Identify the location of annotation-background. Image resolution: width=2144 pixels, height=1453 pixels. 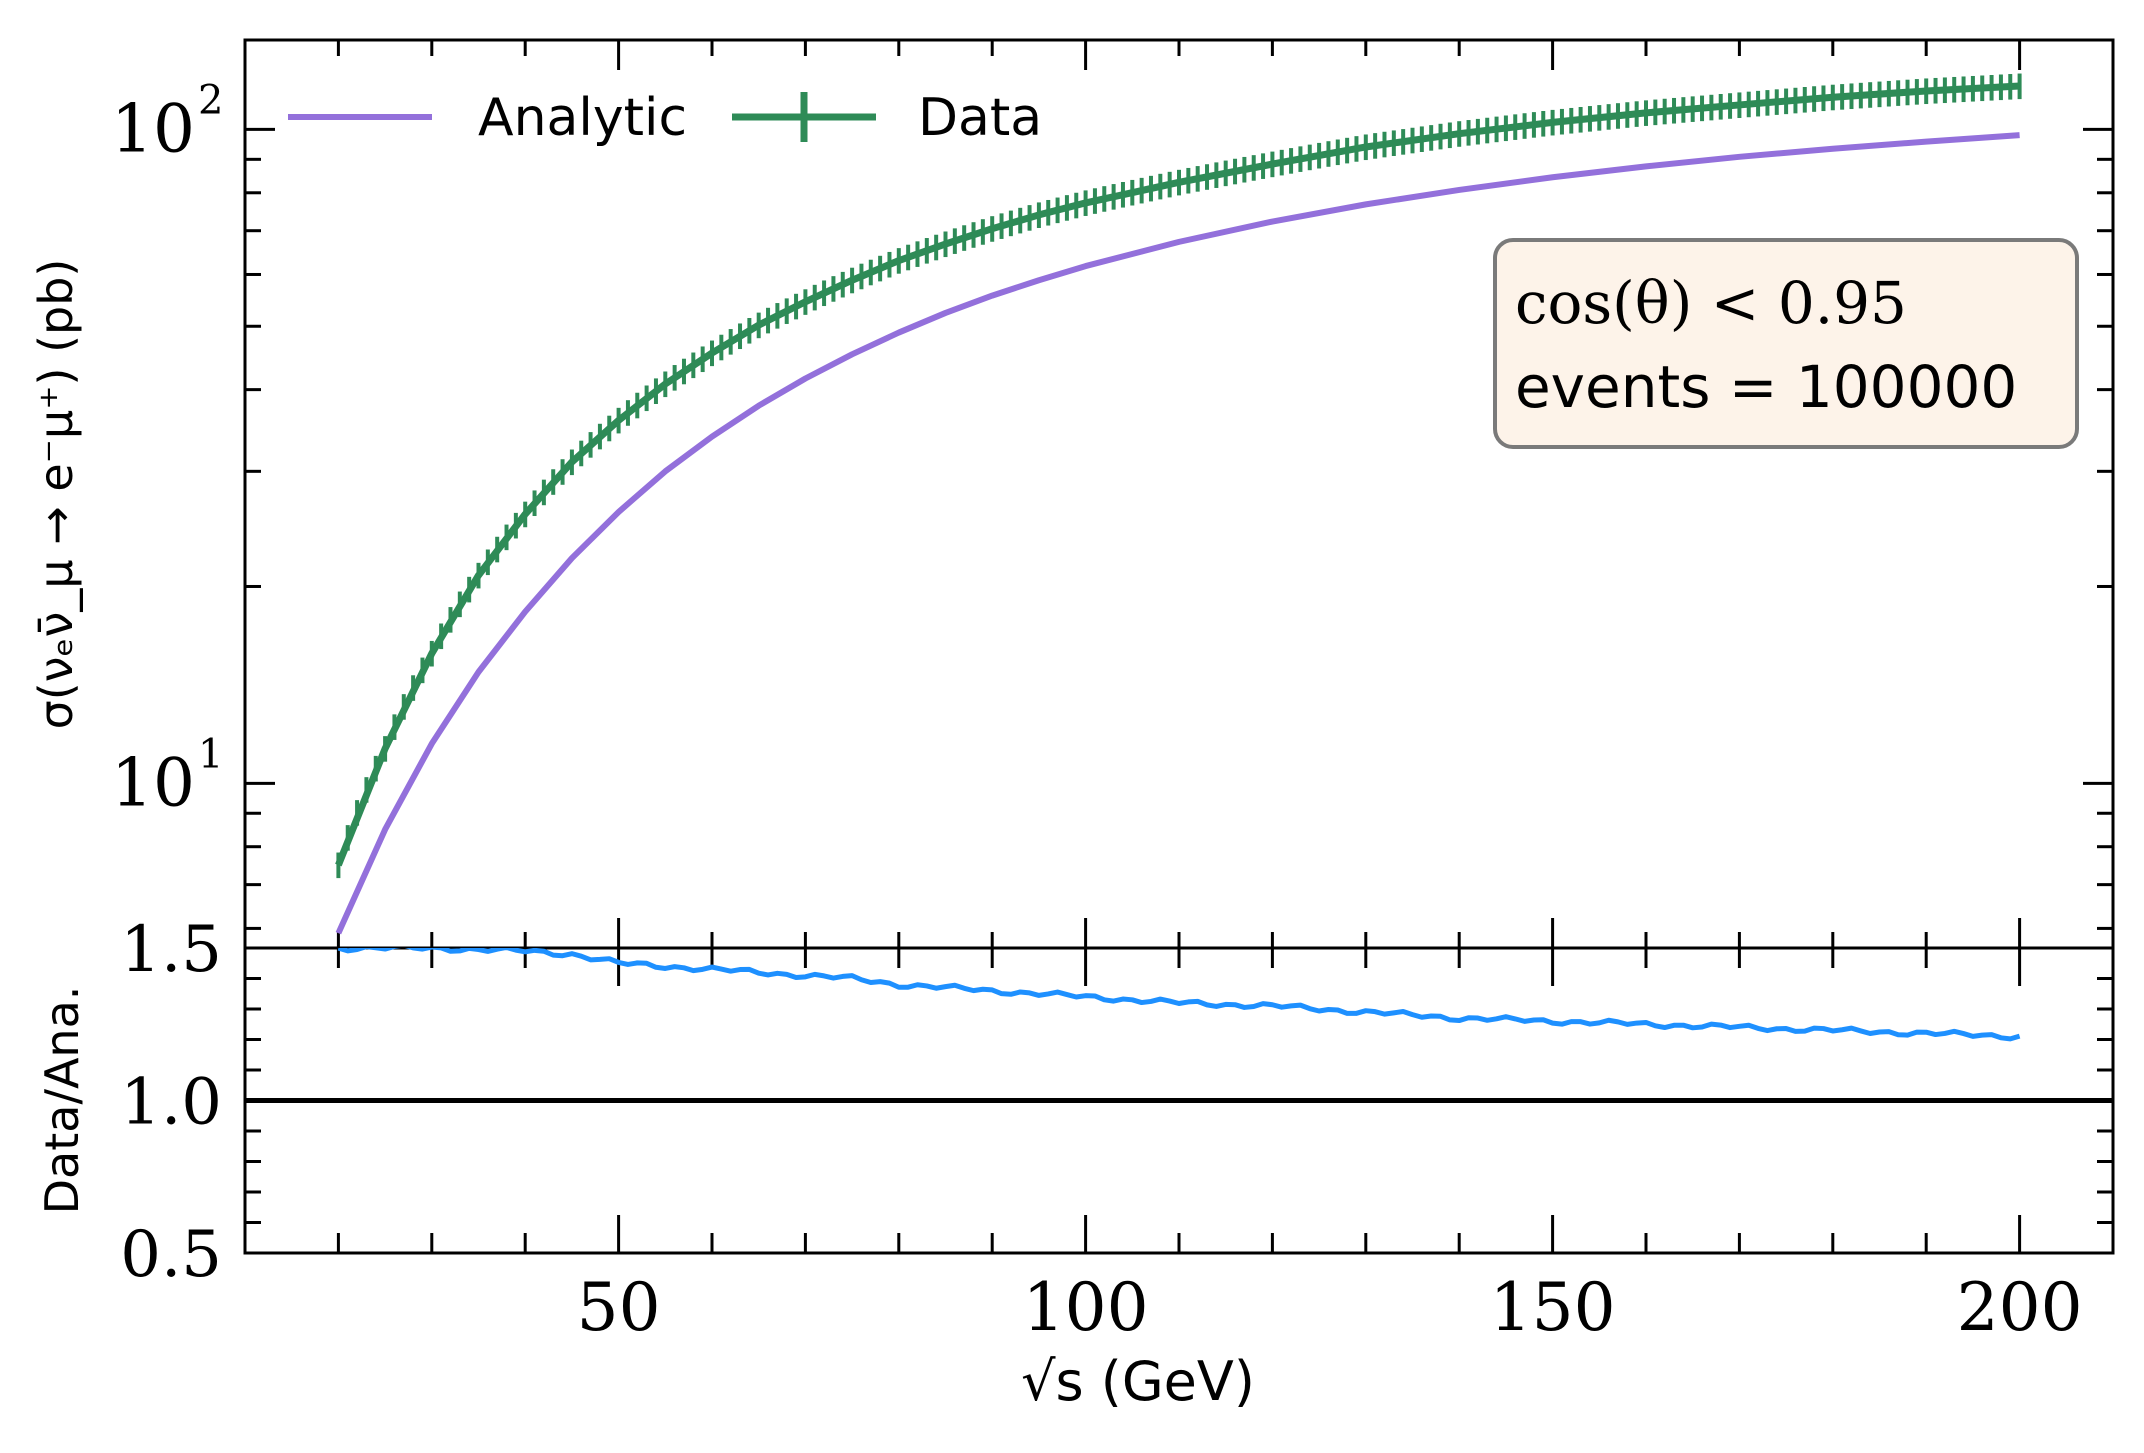
(1786, 343).